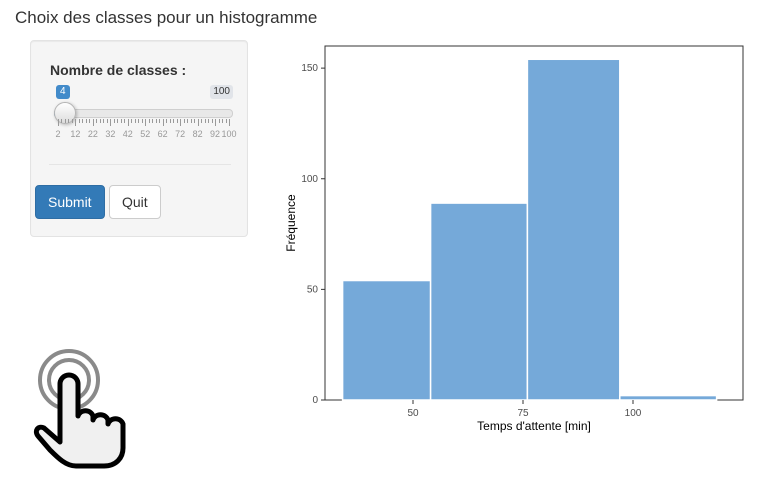  What do you see at coordinates (180, 134) in the screenshot?
I see `slider-tick-label: 72` at bounding box center [180, 134].